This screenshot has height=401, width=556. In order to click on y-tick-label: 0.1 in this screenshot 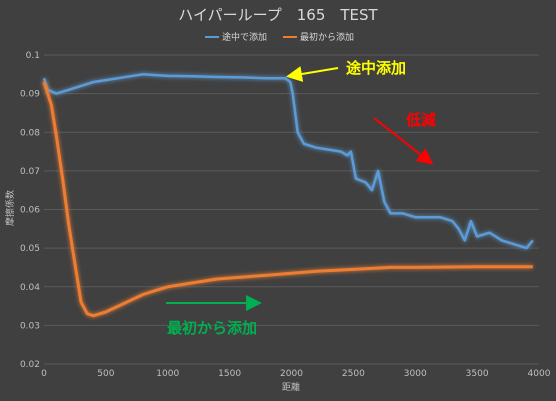, I will do `click(33, 56)`.